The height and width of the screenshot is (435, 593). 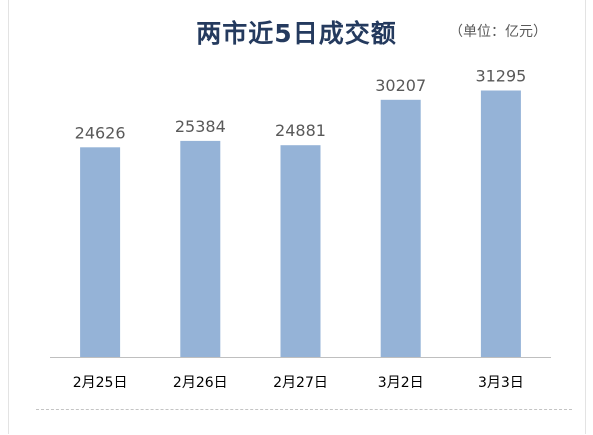 What do you see at coordinates (304, 409) in the screenshot?
I see `dashed-separator` at bounding box center [304, 409].